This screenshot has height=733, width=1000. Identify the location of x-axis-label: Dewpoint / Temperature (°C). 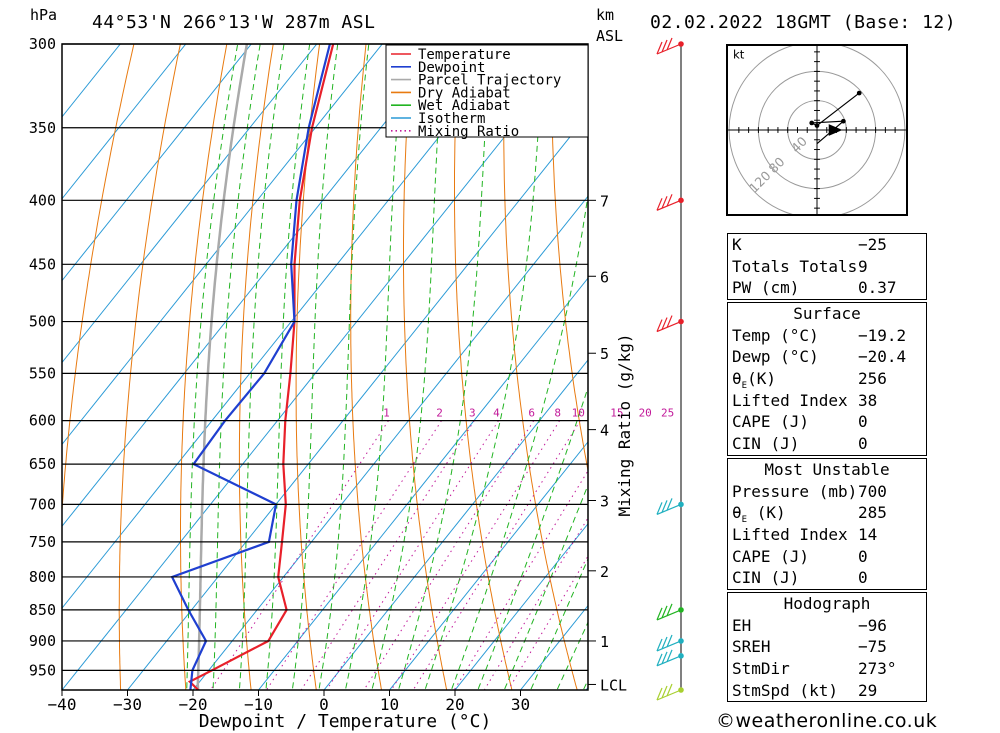
(345, 721).